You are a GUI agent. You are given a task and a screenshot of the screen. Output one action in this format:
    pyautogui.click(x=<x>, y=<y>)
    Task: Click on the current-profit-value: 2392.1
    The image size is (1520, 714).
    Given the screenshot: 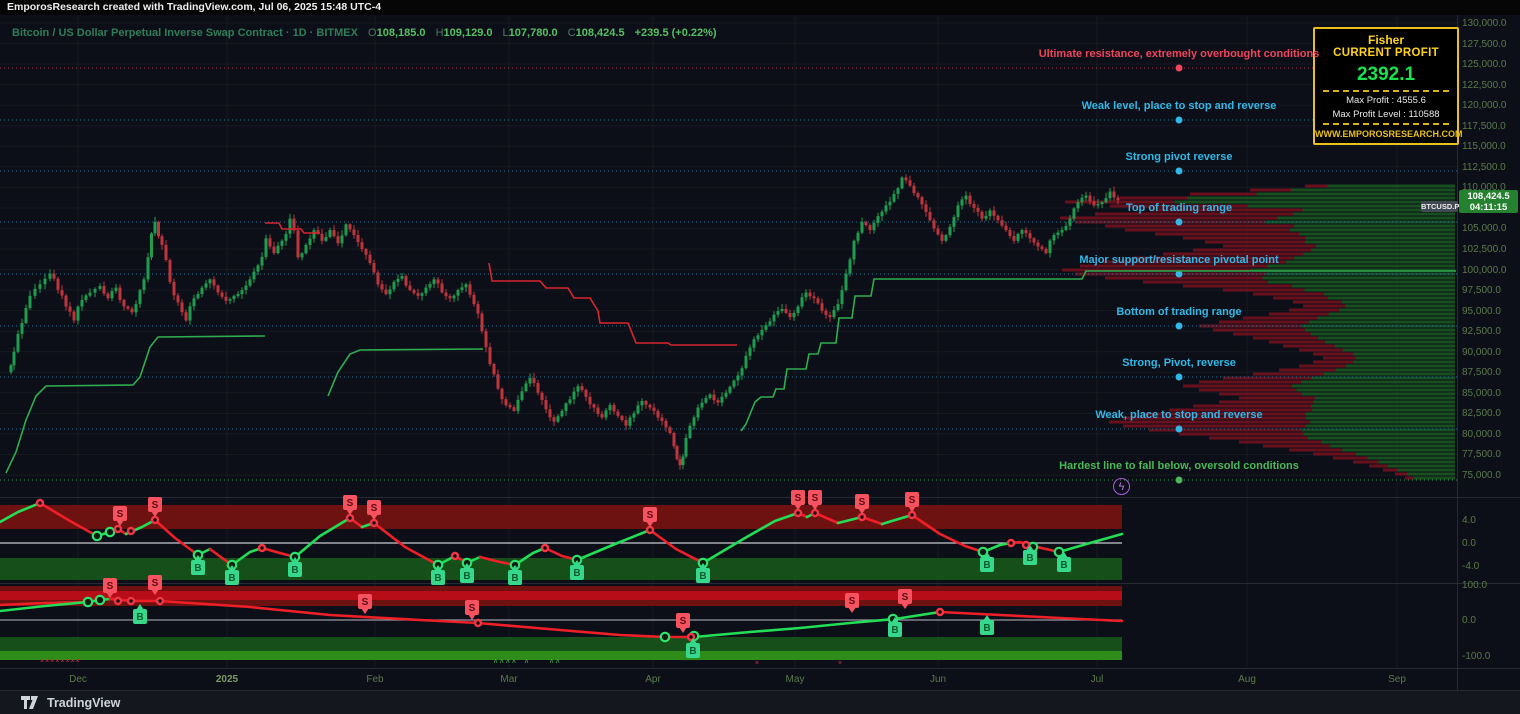 What is the action you would take?
    pyautogui.click(x=1386, y=74)
    